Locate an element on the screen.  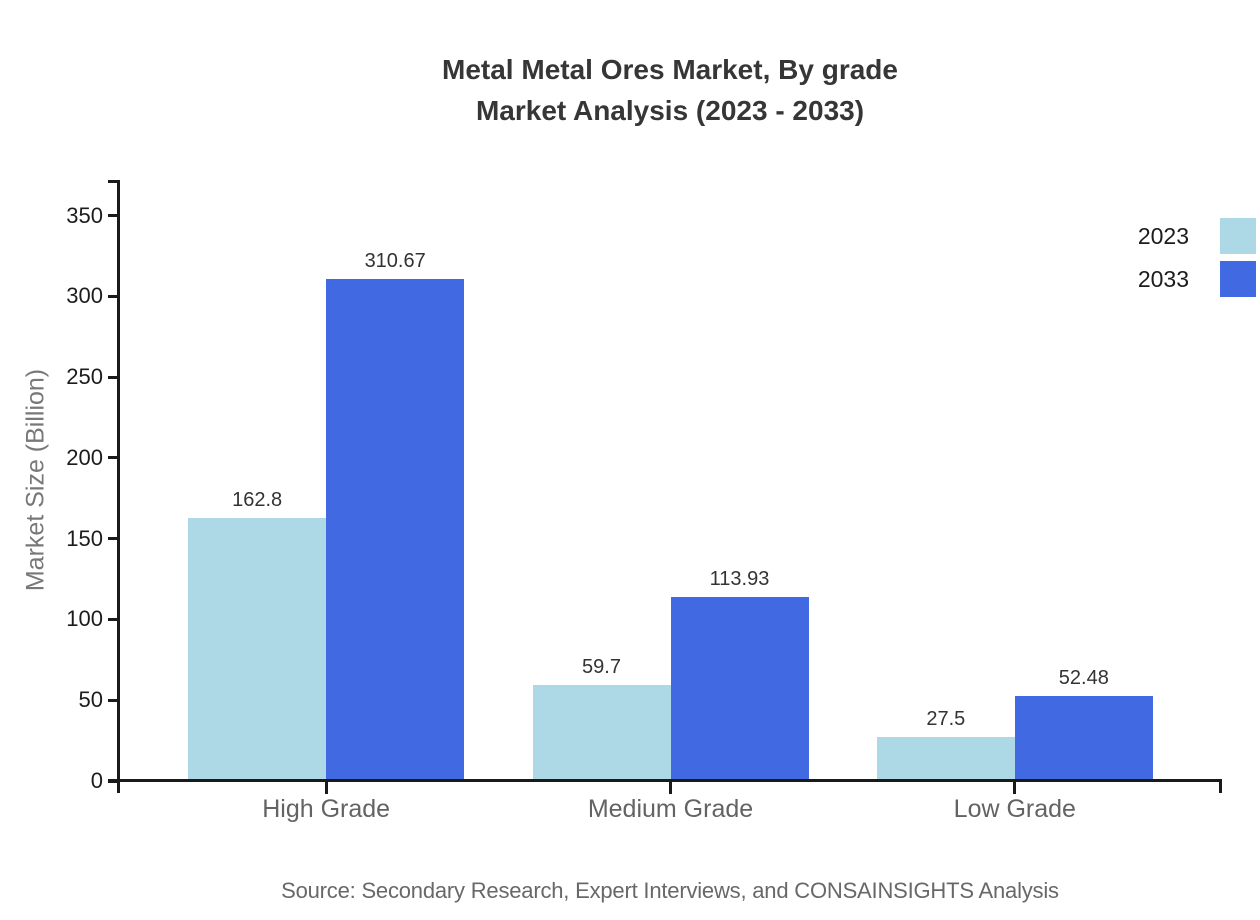
value-label-2023-medium-grade: 59.7 is located at coordinates (601, 666).